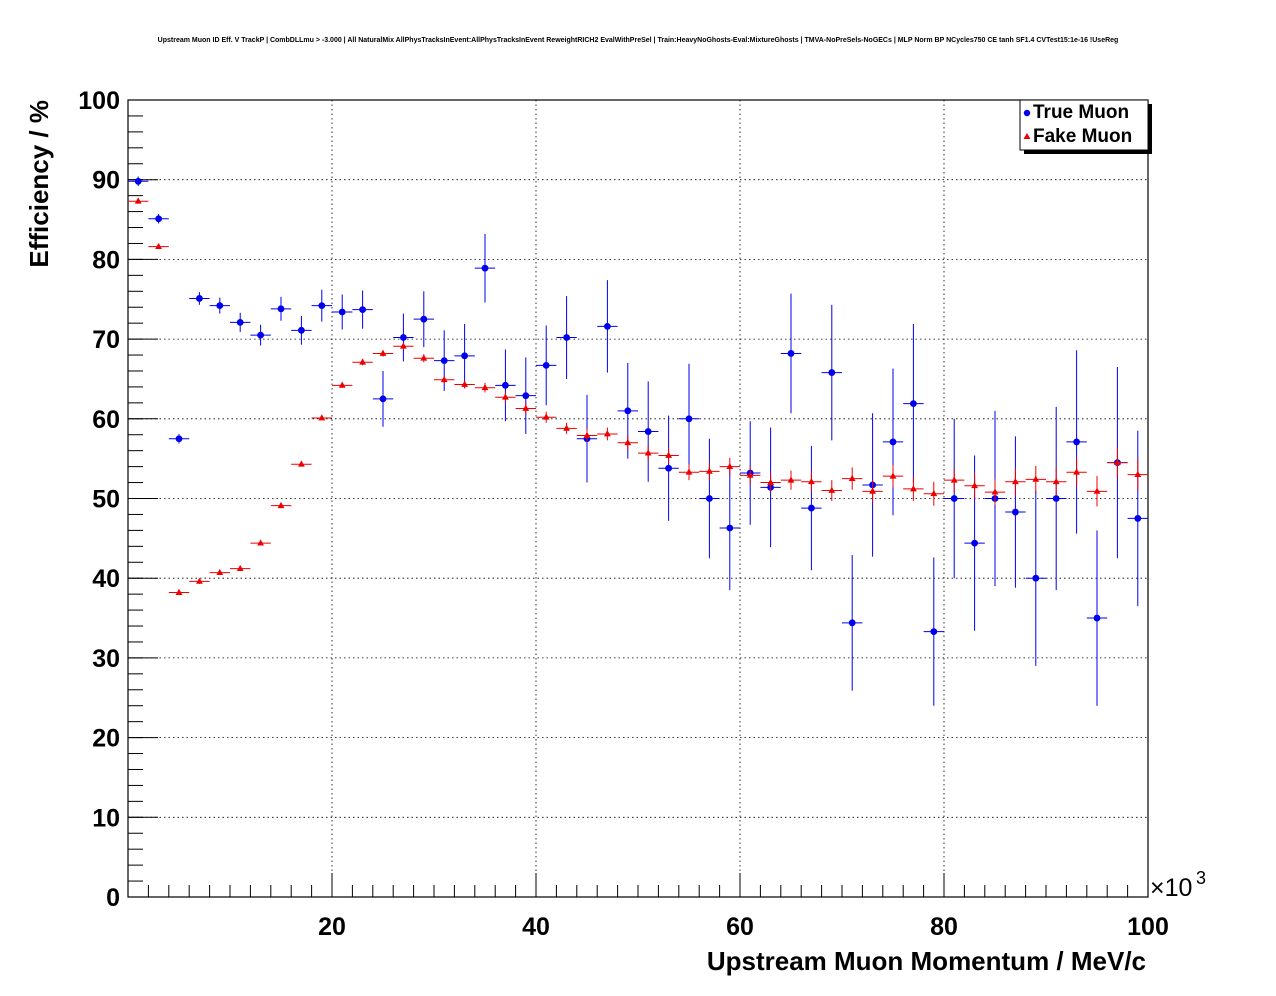 The image size is (1276, 996). What do you see at coordinates (106, 579) in the screenshot?
I see `y-tick-label: 40` at bounding box center [106, 579].